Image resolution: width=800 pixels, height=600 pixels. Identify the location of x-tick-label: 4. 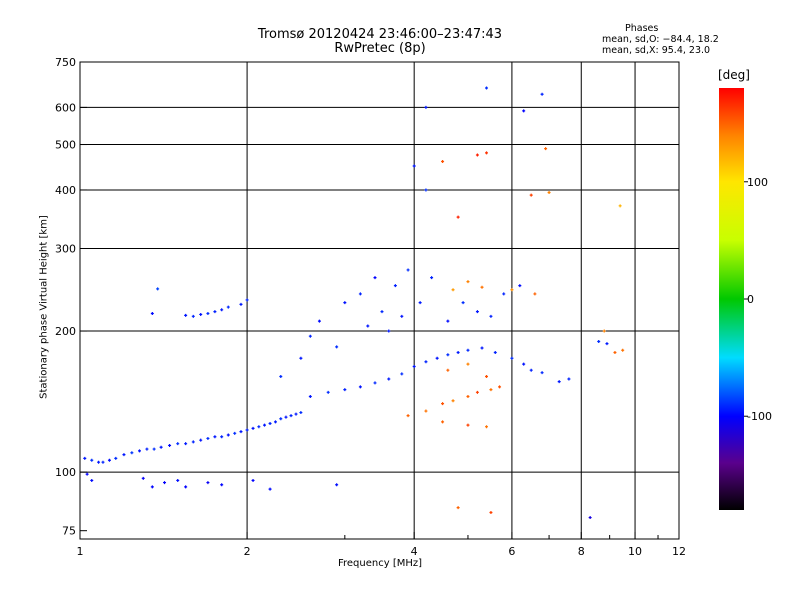
(414, 551).